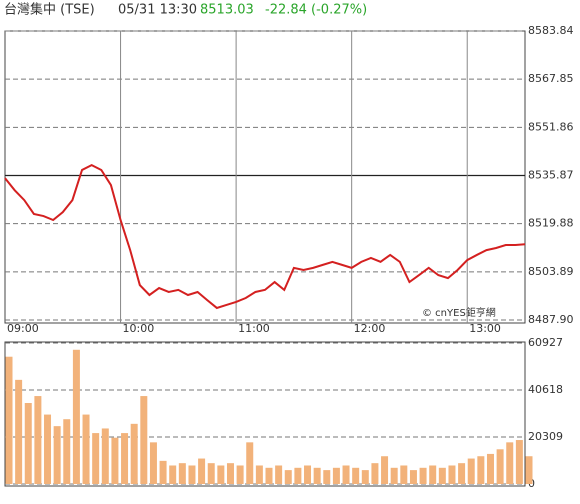  Describe the element at coordinates (139, 328) in the screenshot. I see `x-tick-label: 10:00` at that location.